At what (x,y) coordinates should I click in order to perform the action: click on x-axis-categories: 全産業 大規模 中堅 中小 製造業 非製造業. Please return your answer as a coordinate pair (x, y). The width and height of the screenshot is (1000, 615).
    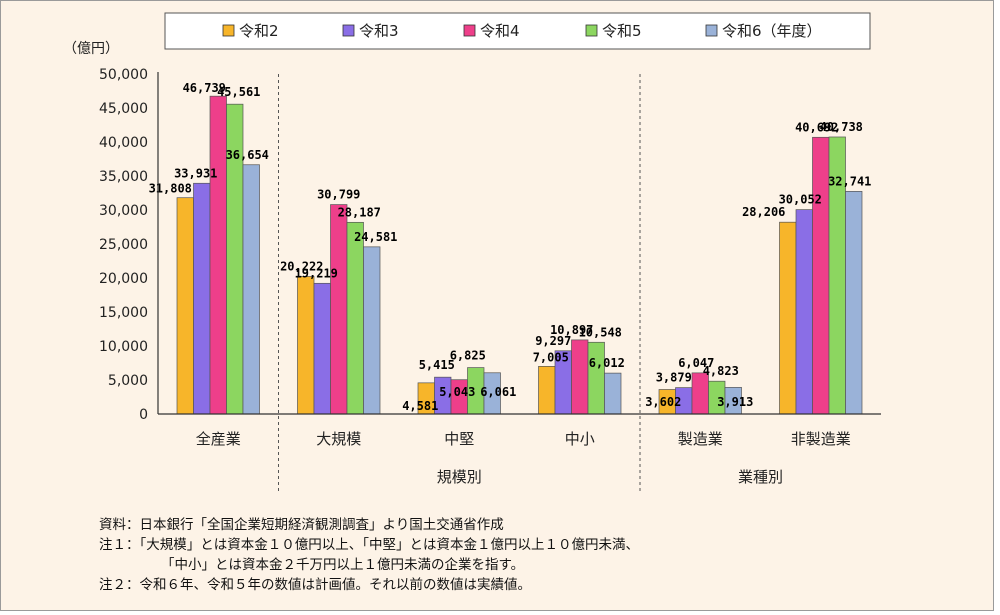
    Looking at the image, I should click on (523, 439).